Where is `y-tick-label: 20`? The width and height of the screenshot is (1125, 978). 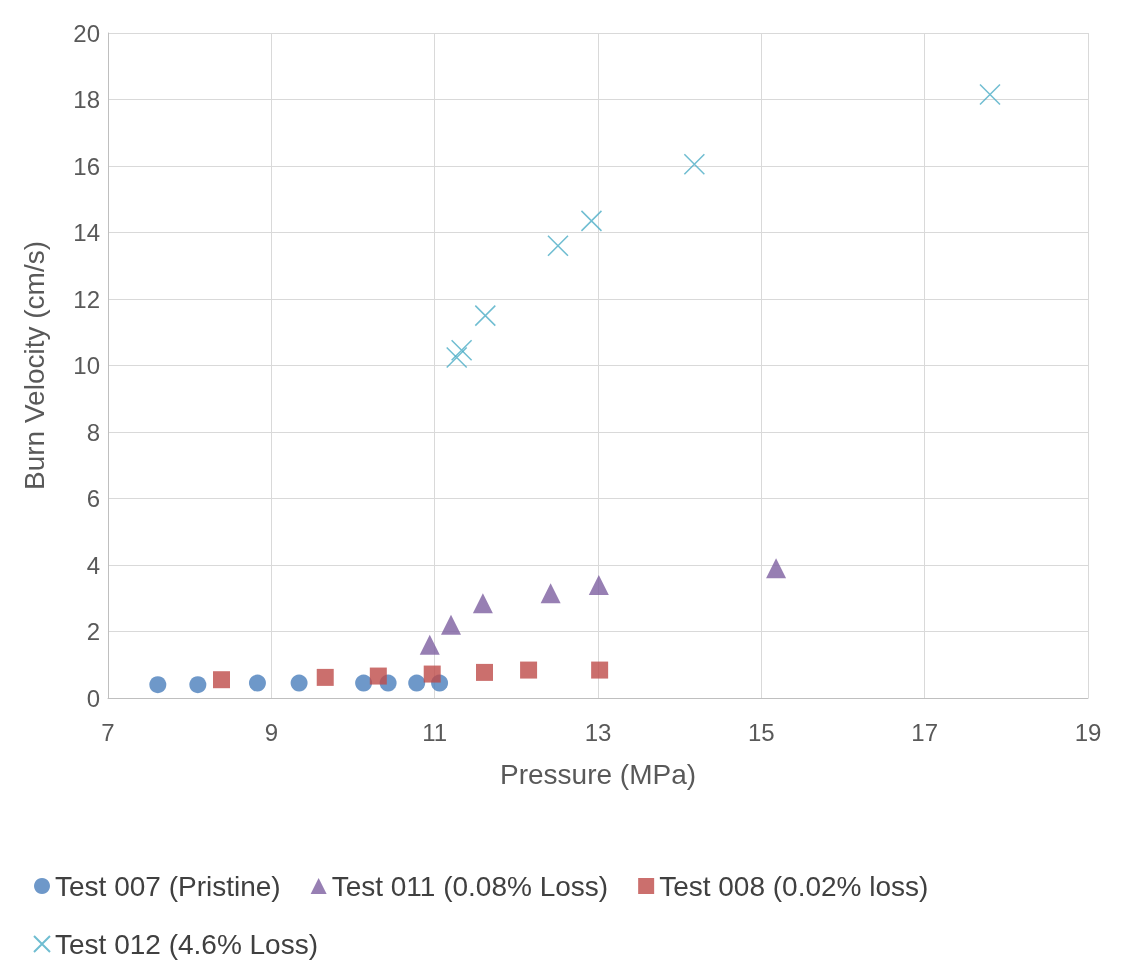 y-tick-label: 20 is located at coordinates (86, 33).